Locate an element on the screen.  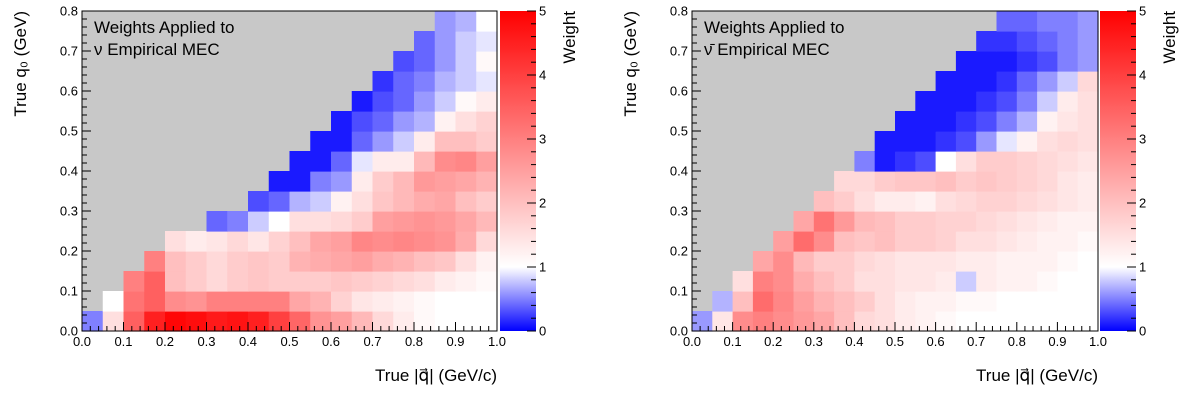
x-tick-label: 0.7 is located at coordinates (976, 341).